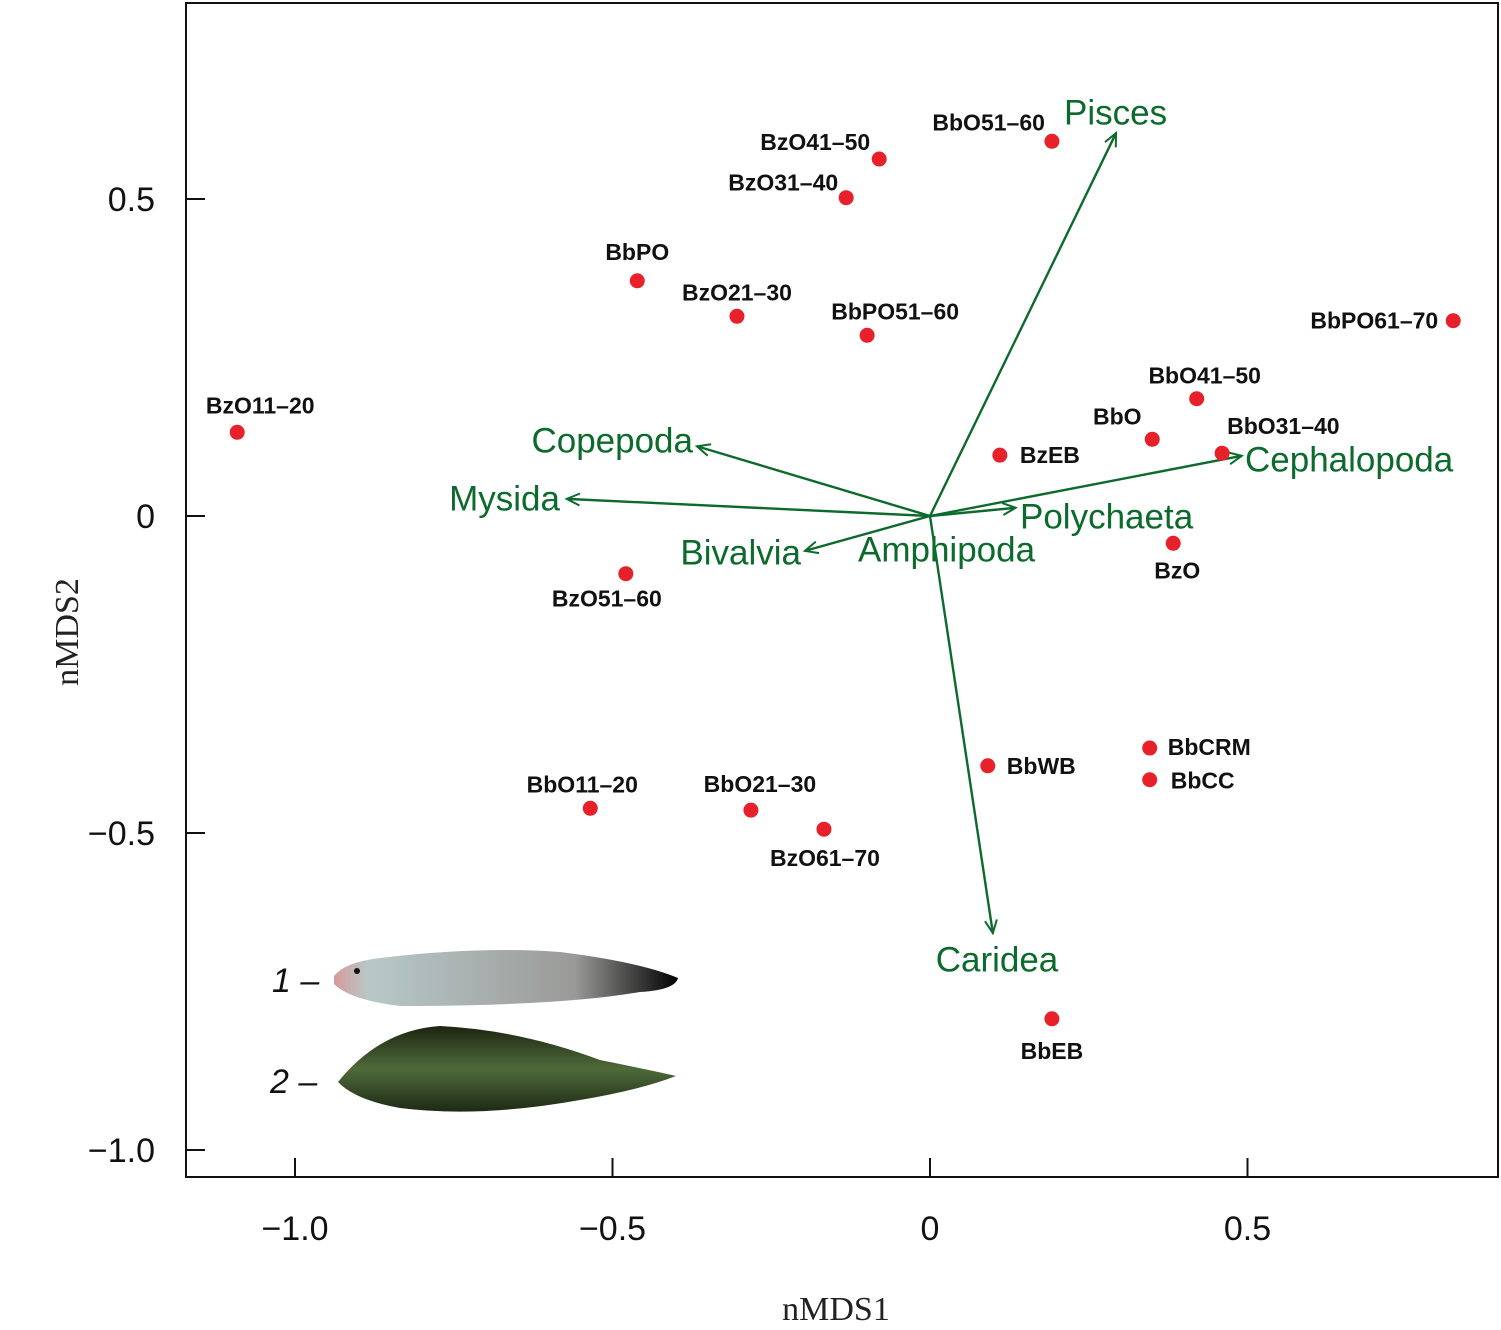  I want to click on vector-arrow-bivalvia, so click(868, 532).